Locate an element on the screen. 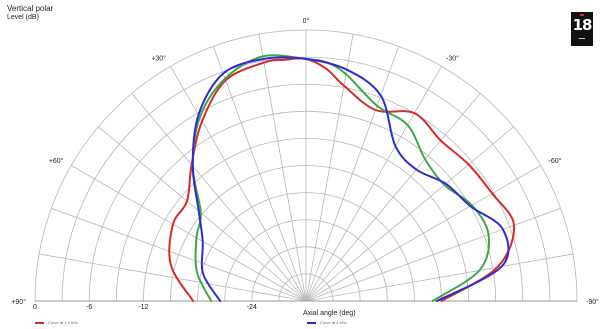 The height and width of the screenshot is (329, 605). angle-tick-label: 0° is located at coordinates (306, 21).